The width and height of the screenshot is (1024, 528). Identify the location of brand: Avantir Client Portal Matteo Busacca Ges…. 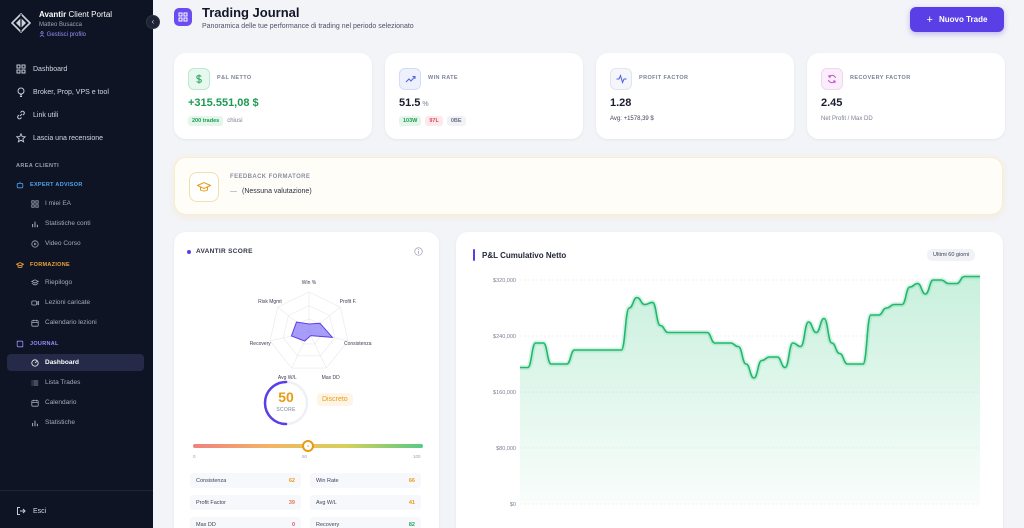
(81, 26).